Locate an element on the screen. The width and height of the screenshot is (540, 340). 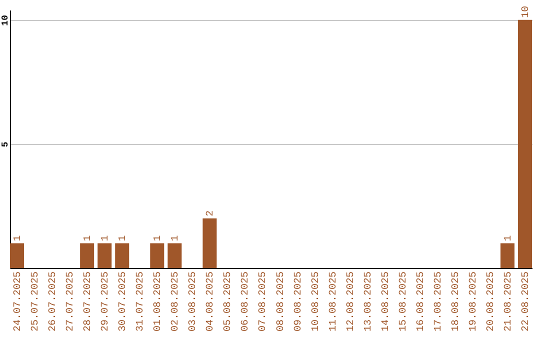
x-tick-label: 11.08.2025 is located at coordinates (334, 302).